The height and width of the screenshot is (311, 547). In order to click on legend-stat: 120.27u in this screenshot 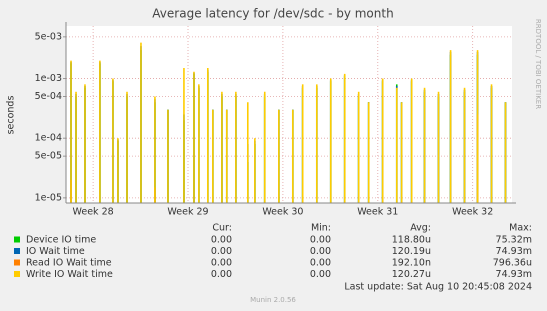, I will do `click(411, 274)`.